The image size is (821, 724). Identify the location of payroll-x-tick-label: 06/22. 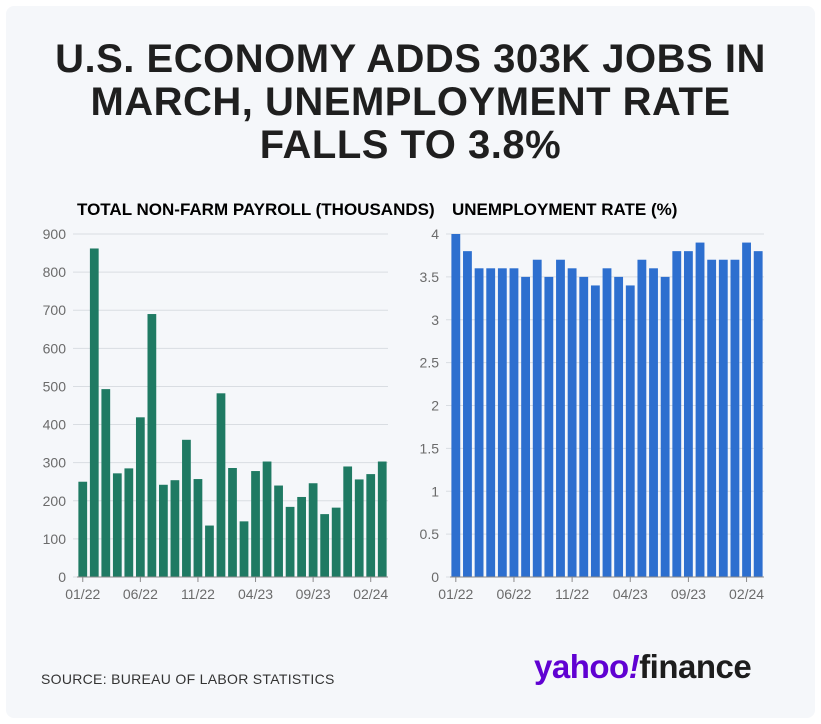
(140, 594).